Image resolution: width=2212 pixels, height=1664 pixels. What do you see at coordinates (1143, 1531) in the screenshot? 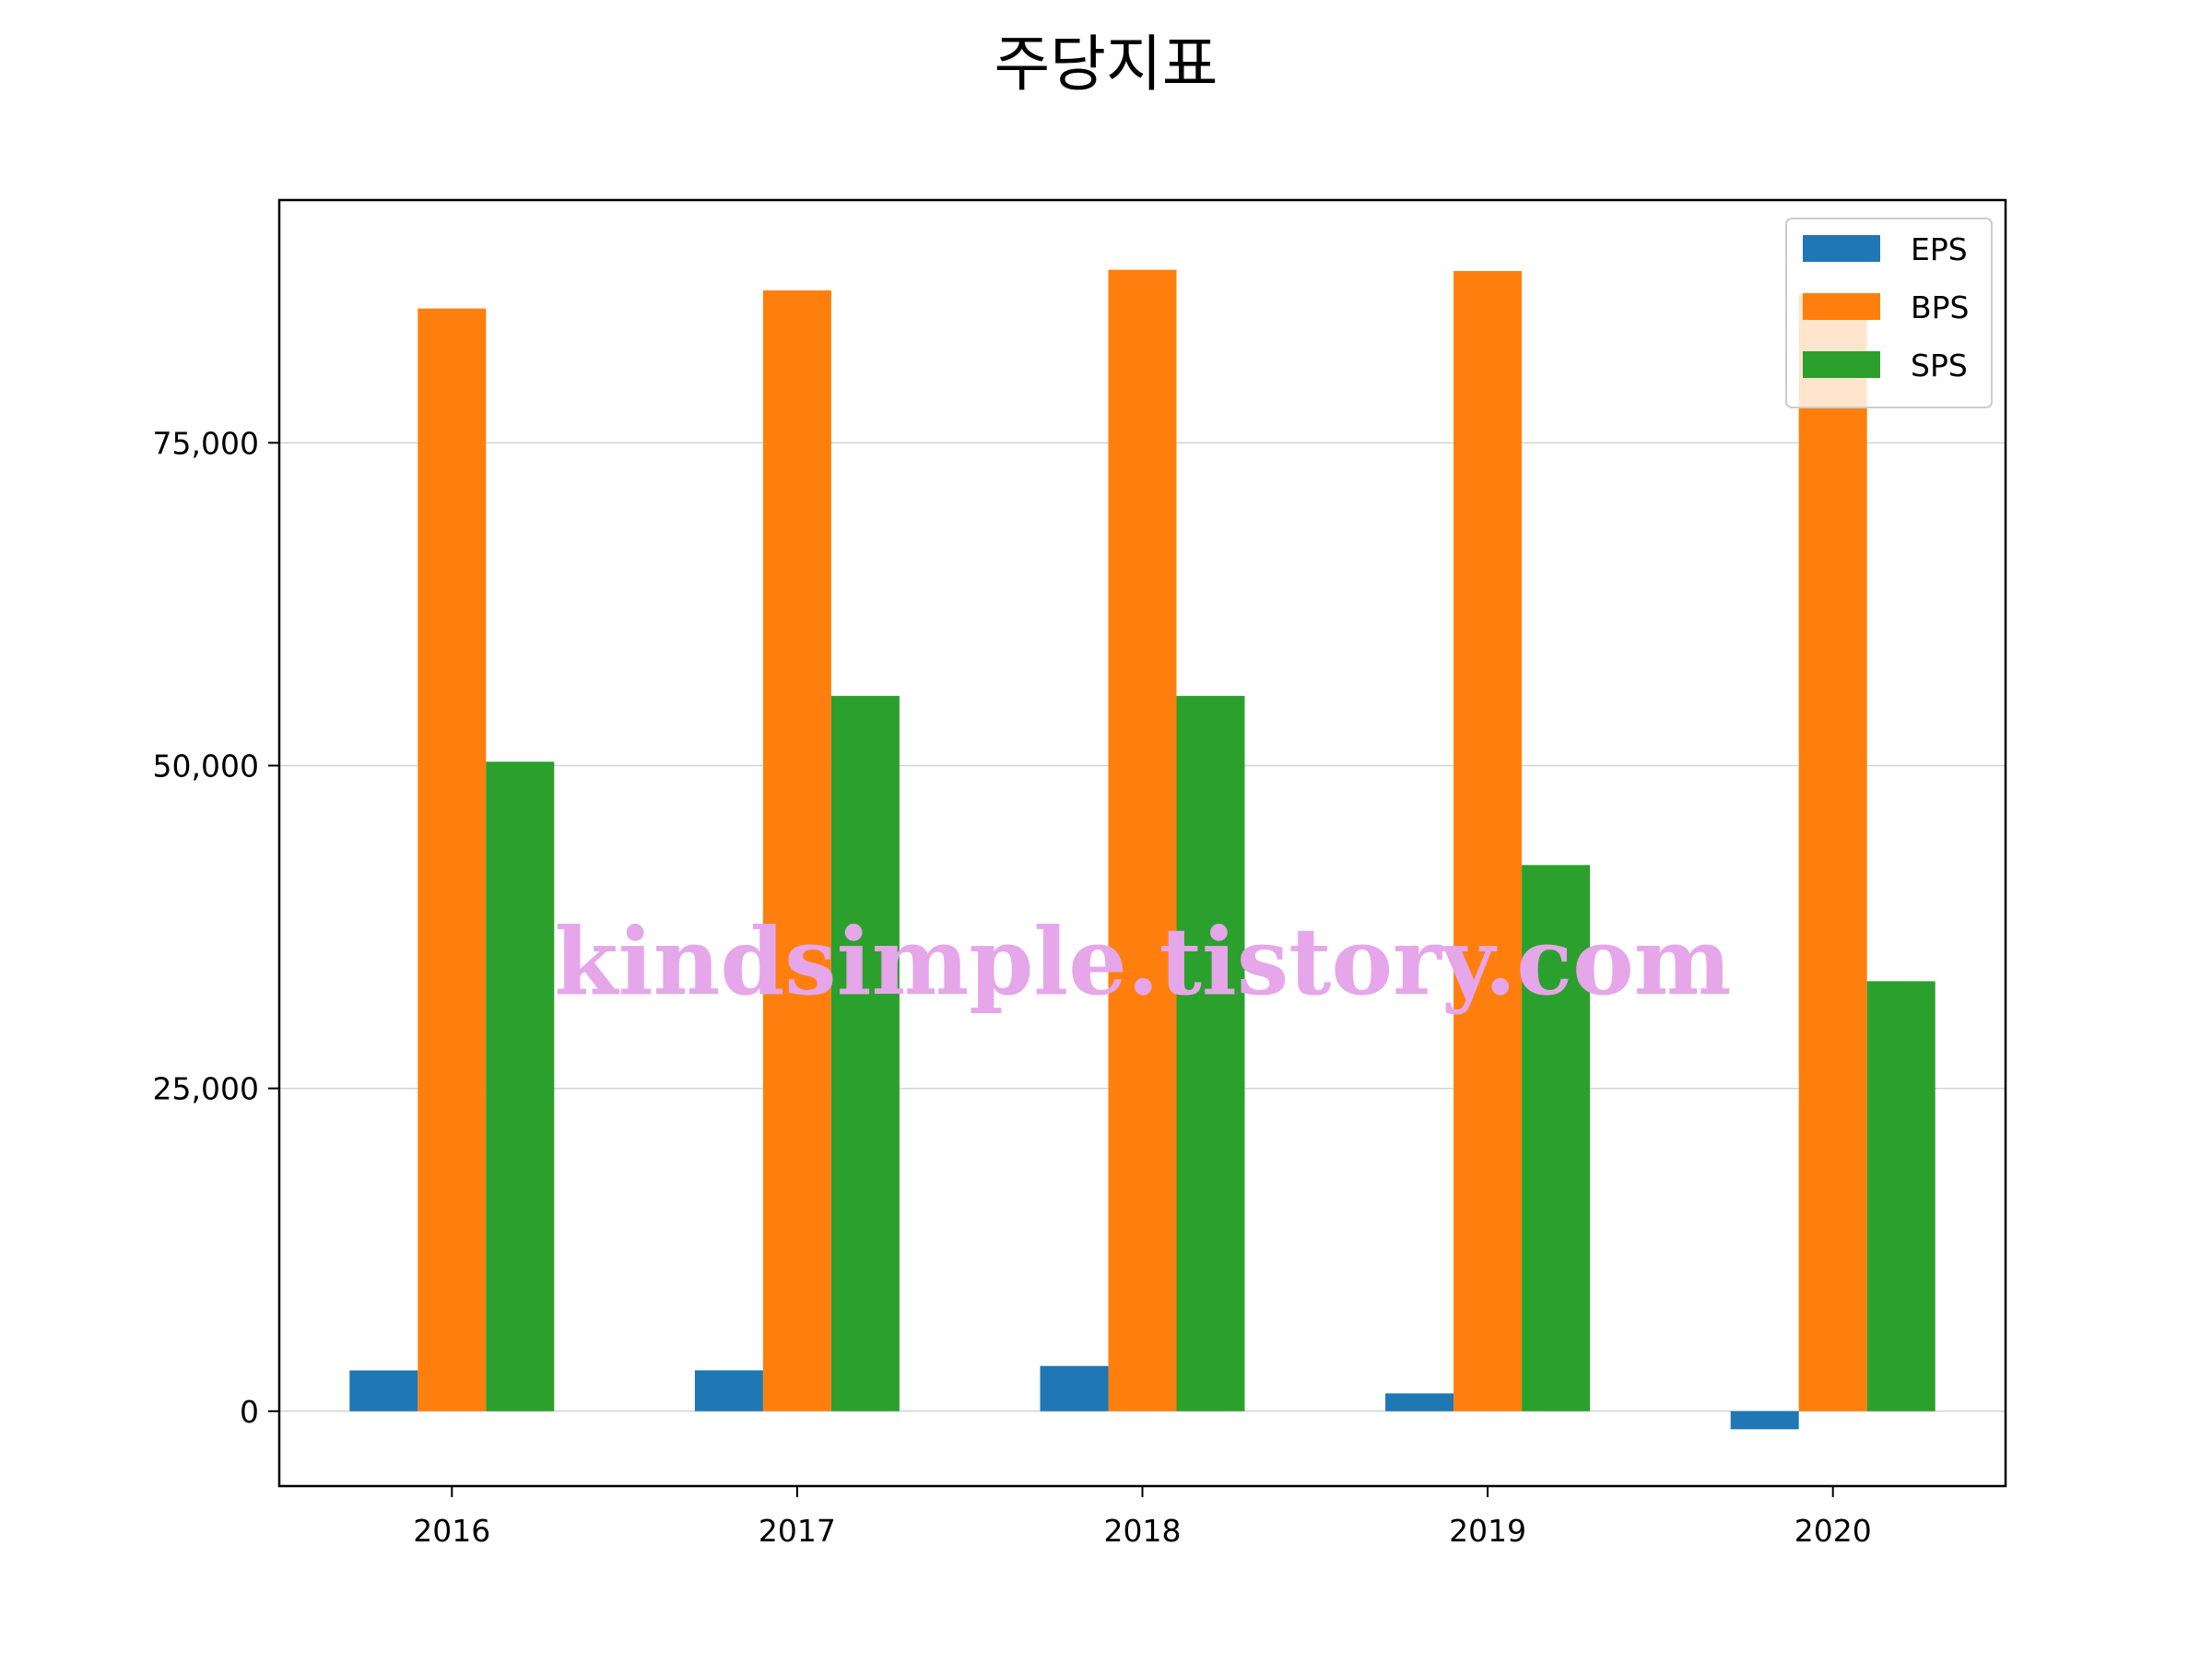
I see `x-tick-label-2018: 2018` at bounding box center [1143, 1531].